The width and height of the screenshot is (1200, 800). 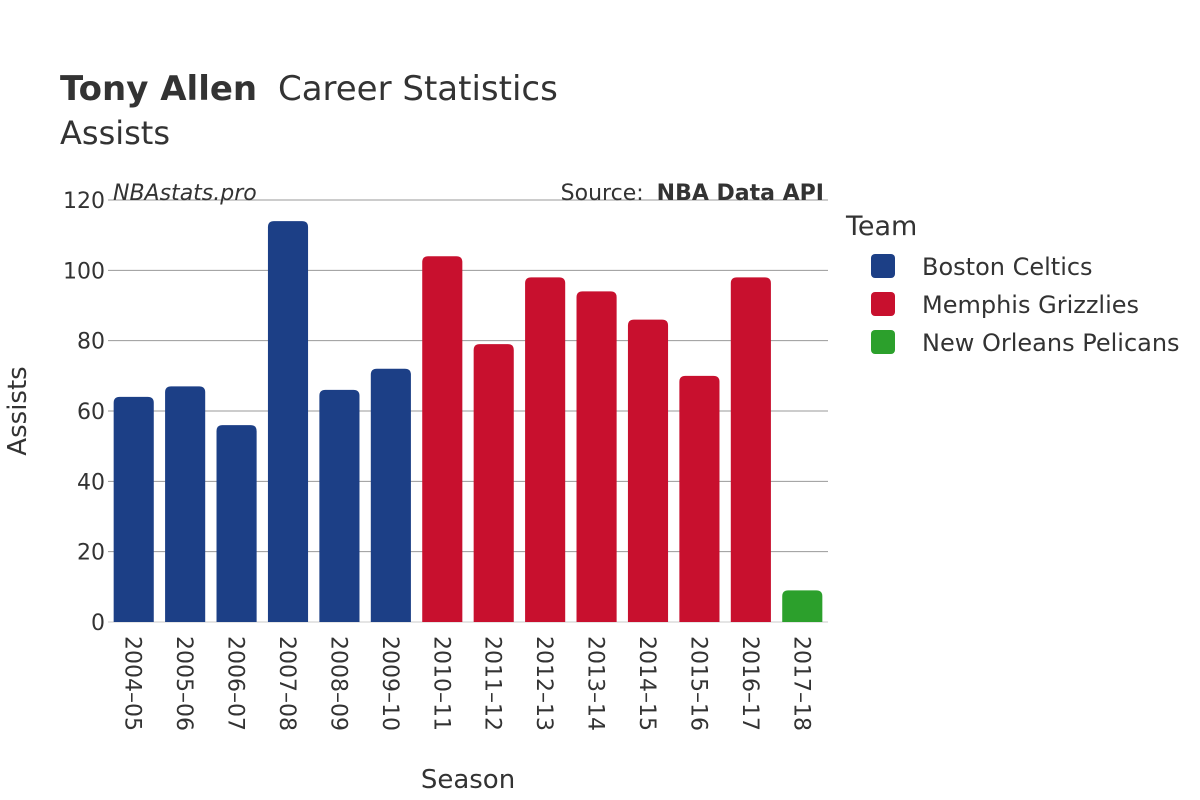 What do you see at coordinates (185, 504) in the screenshot?
I see `bar-2005–06` at bounding box center [185, 504].